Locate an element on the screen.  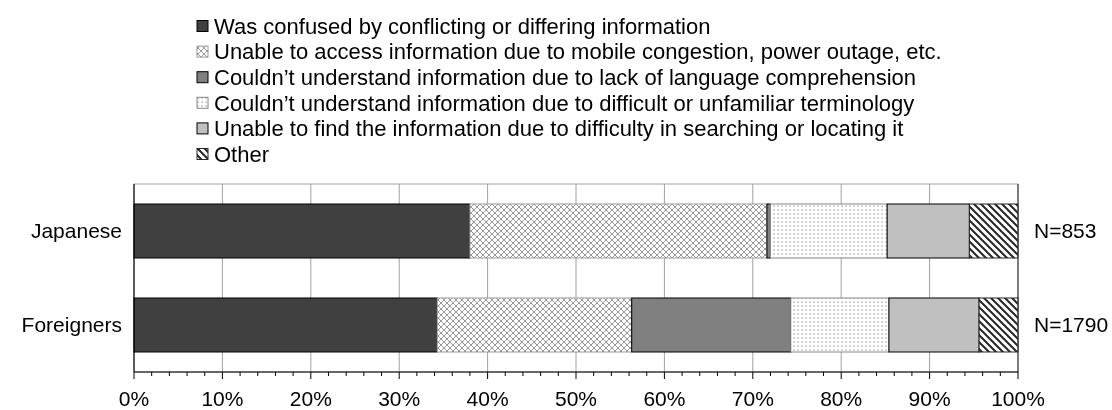
legend-label: Couldn’t understand information due to difficult or unfamiliar terminology is located at coordinates (564, 103).